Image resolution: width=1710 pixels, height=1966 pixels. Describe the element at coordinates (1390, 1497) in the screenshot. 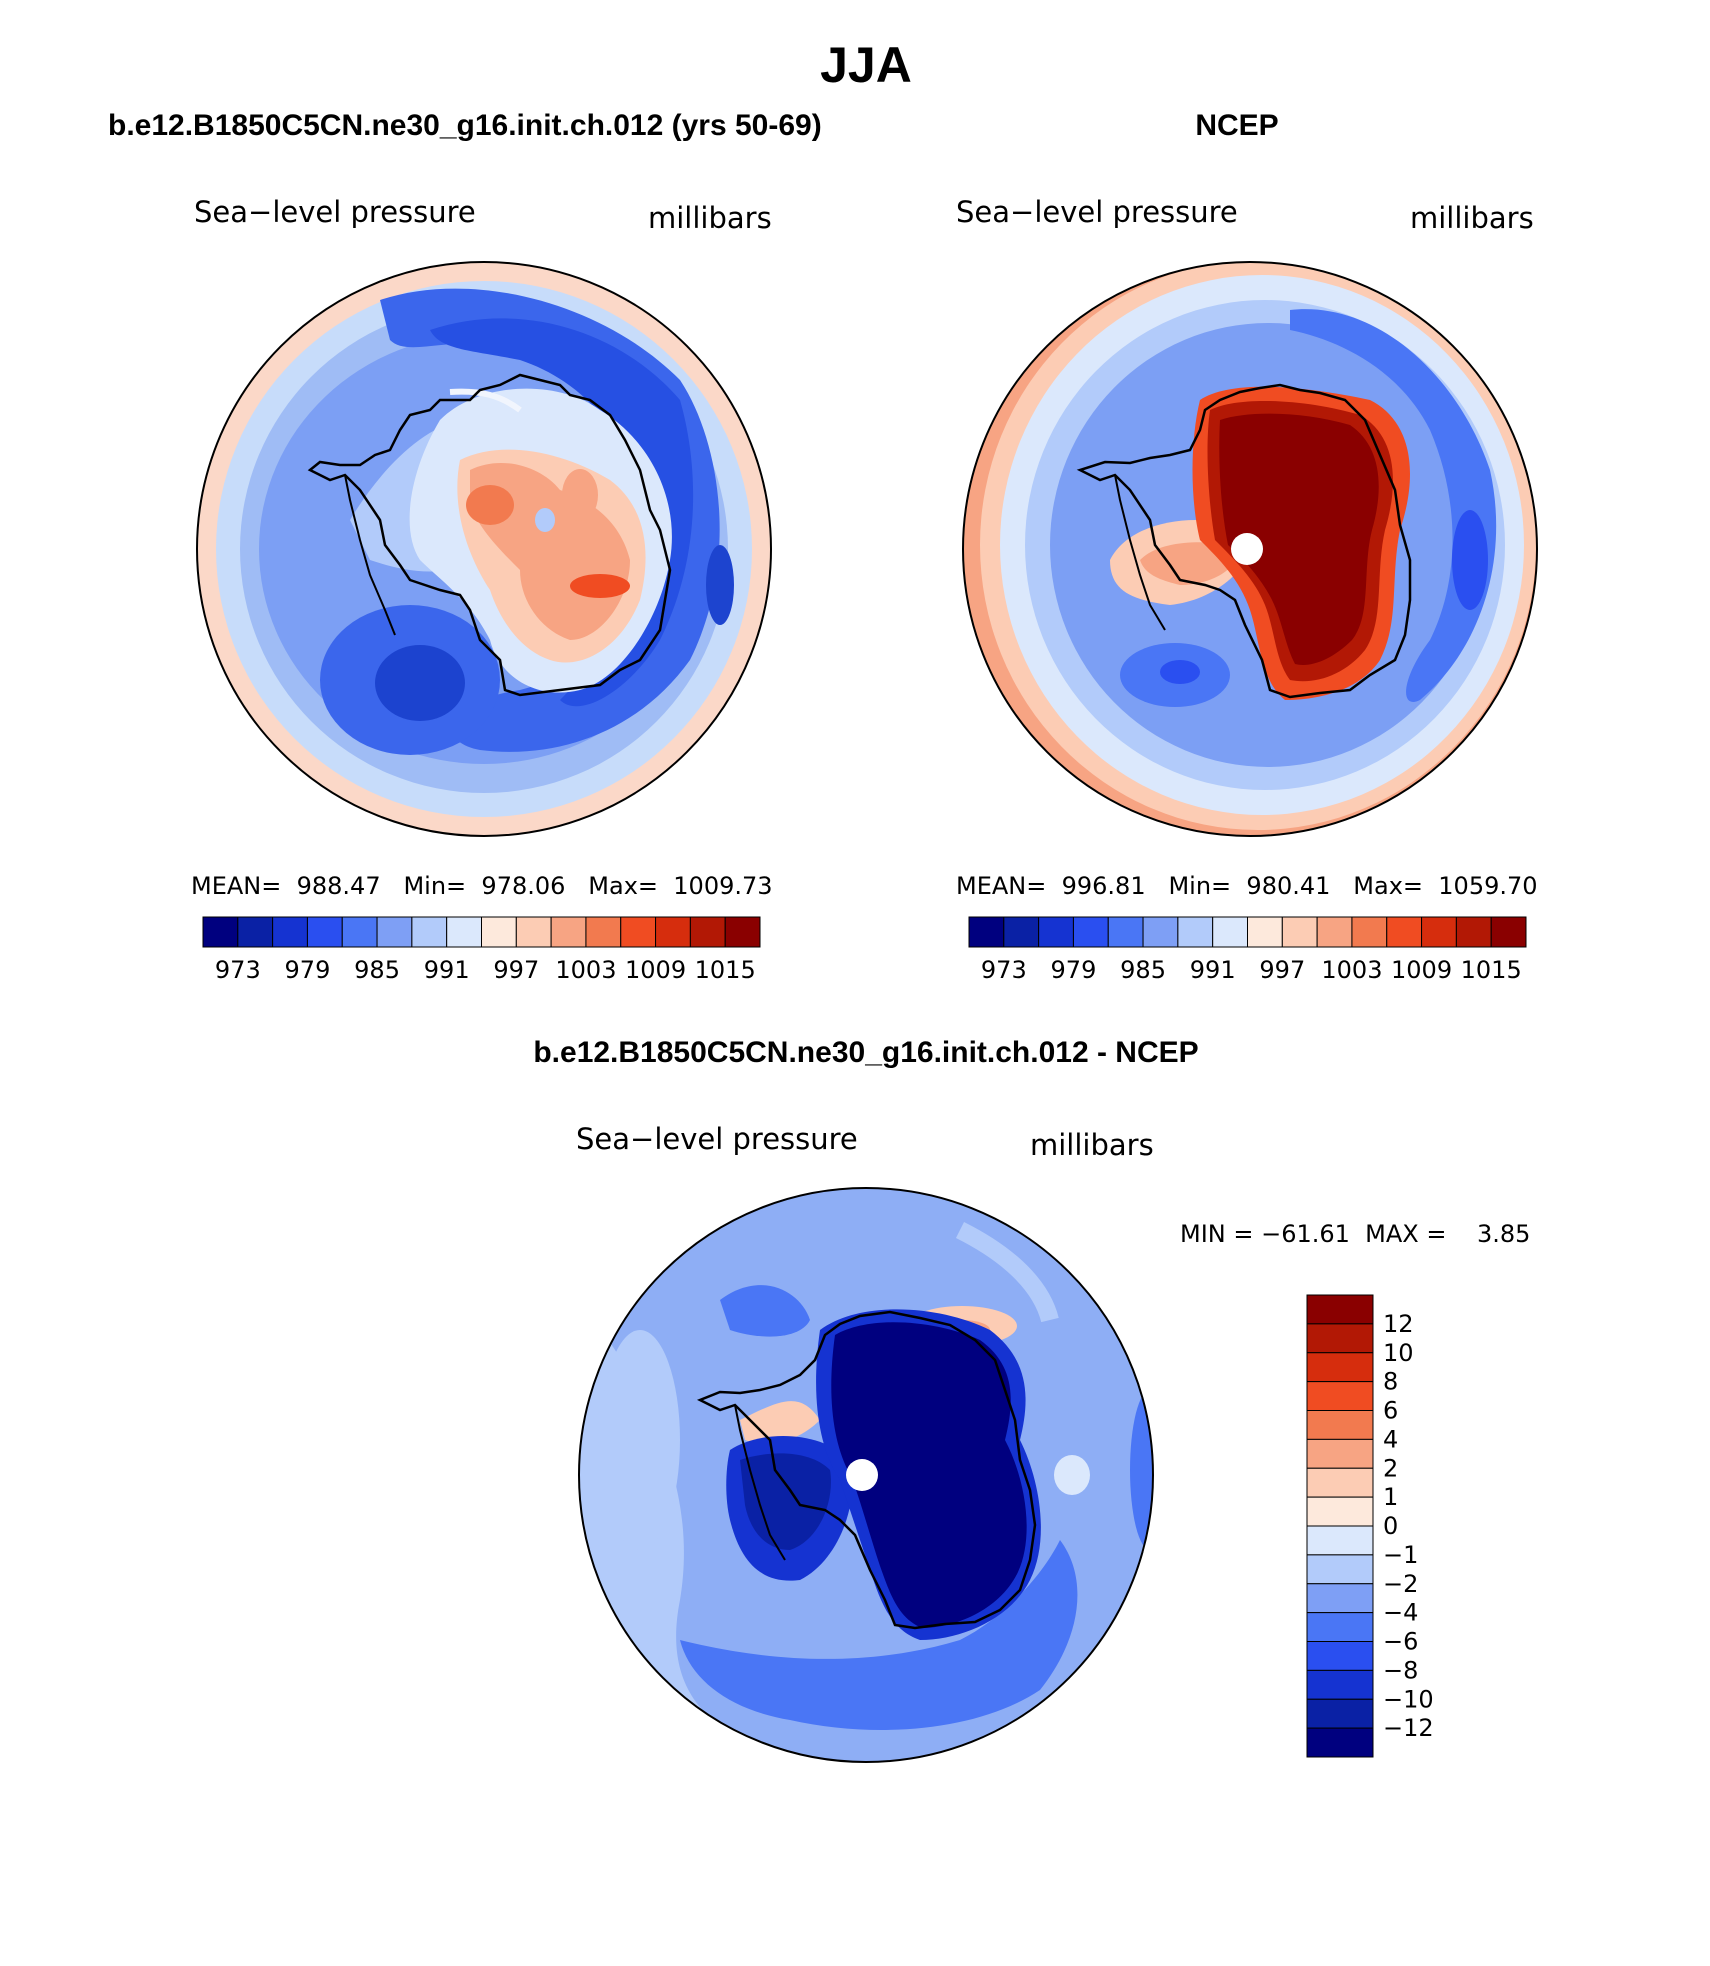

I see `colorbar-tick-label: 1` at that location.